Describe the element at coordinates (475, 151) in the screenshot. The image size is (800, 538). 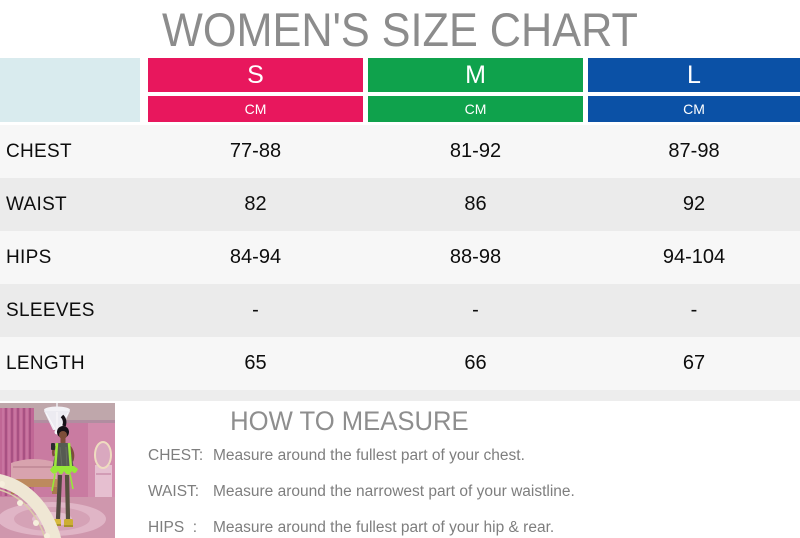
I see `cell-value: 81-92` at that location.